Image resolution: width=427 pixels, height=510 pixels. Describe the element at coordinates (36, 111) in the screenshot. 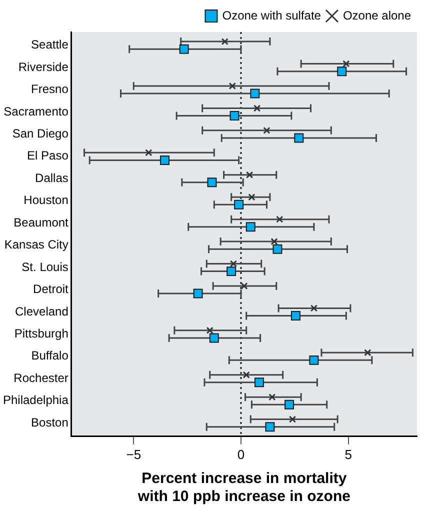

I see `y-tick-label: Sacramento` at that location.